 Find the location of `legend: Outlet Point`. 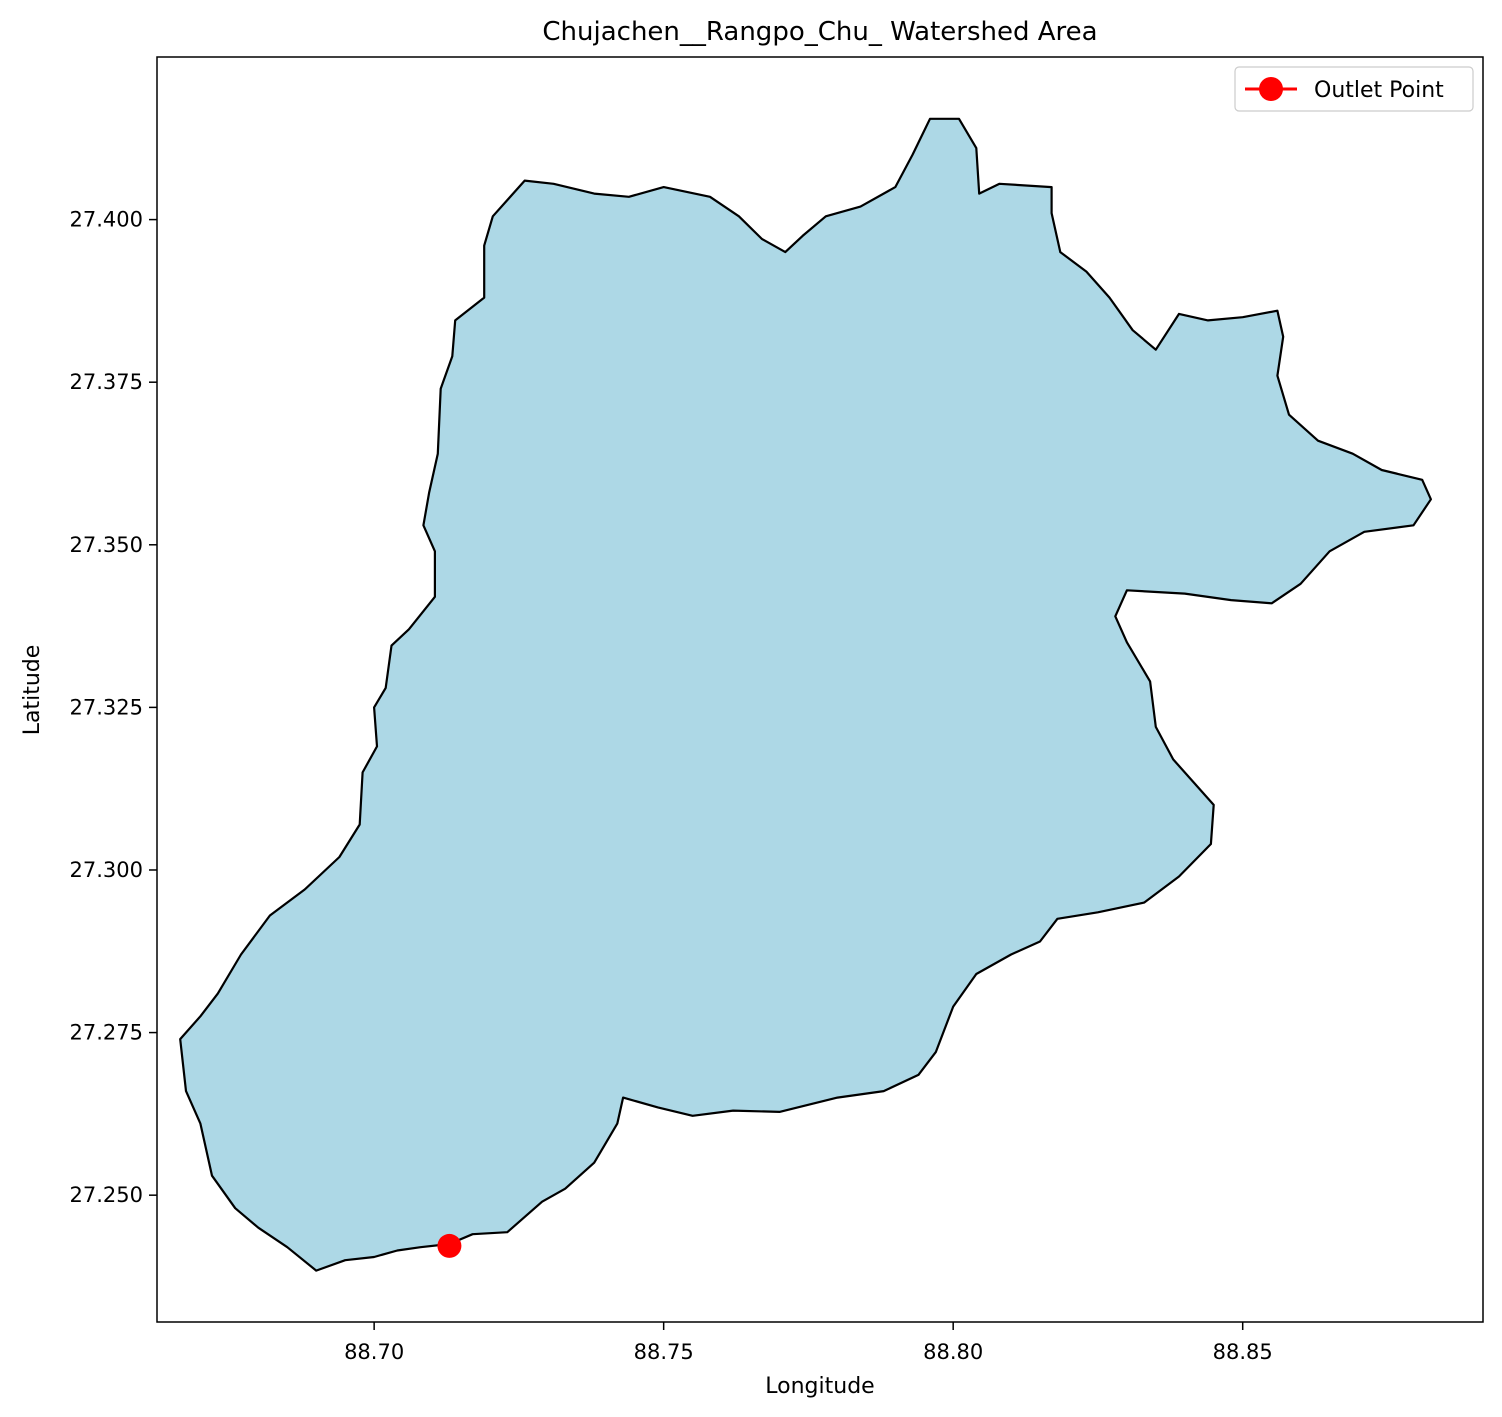

legend: Outlet Point is located at coordinates (1354, 89).